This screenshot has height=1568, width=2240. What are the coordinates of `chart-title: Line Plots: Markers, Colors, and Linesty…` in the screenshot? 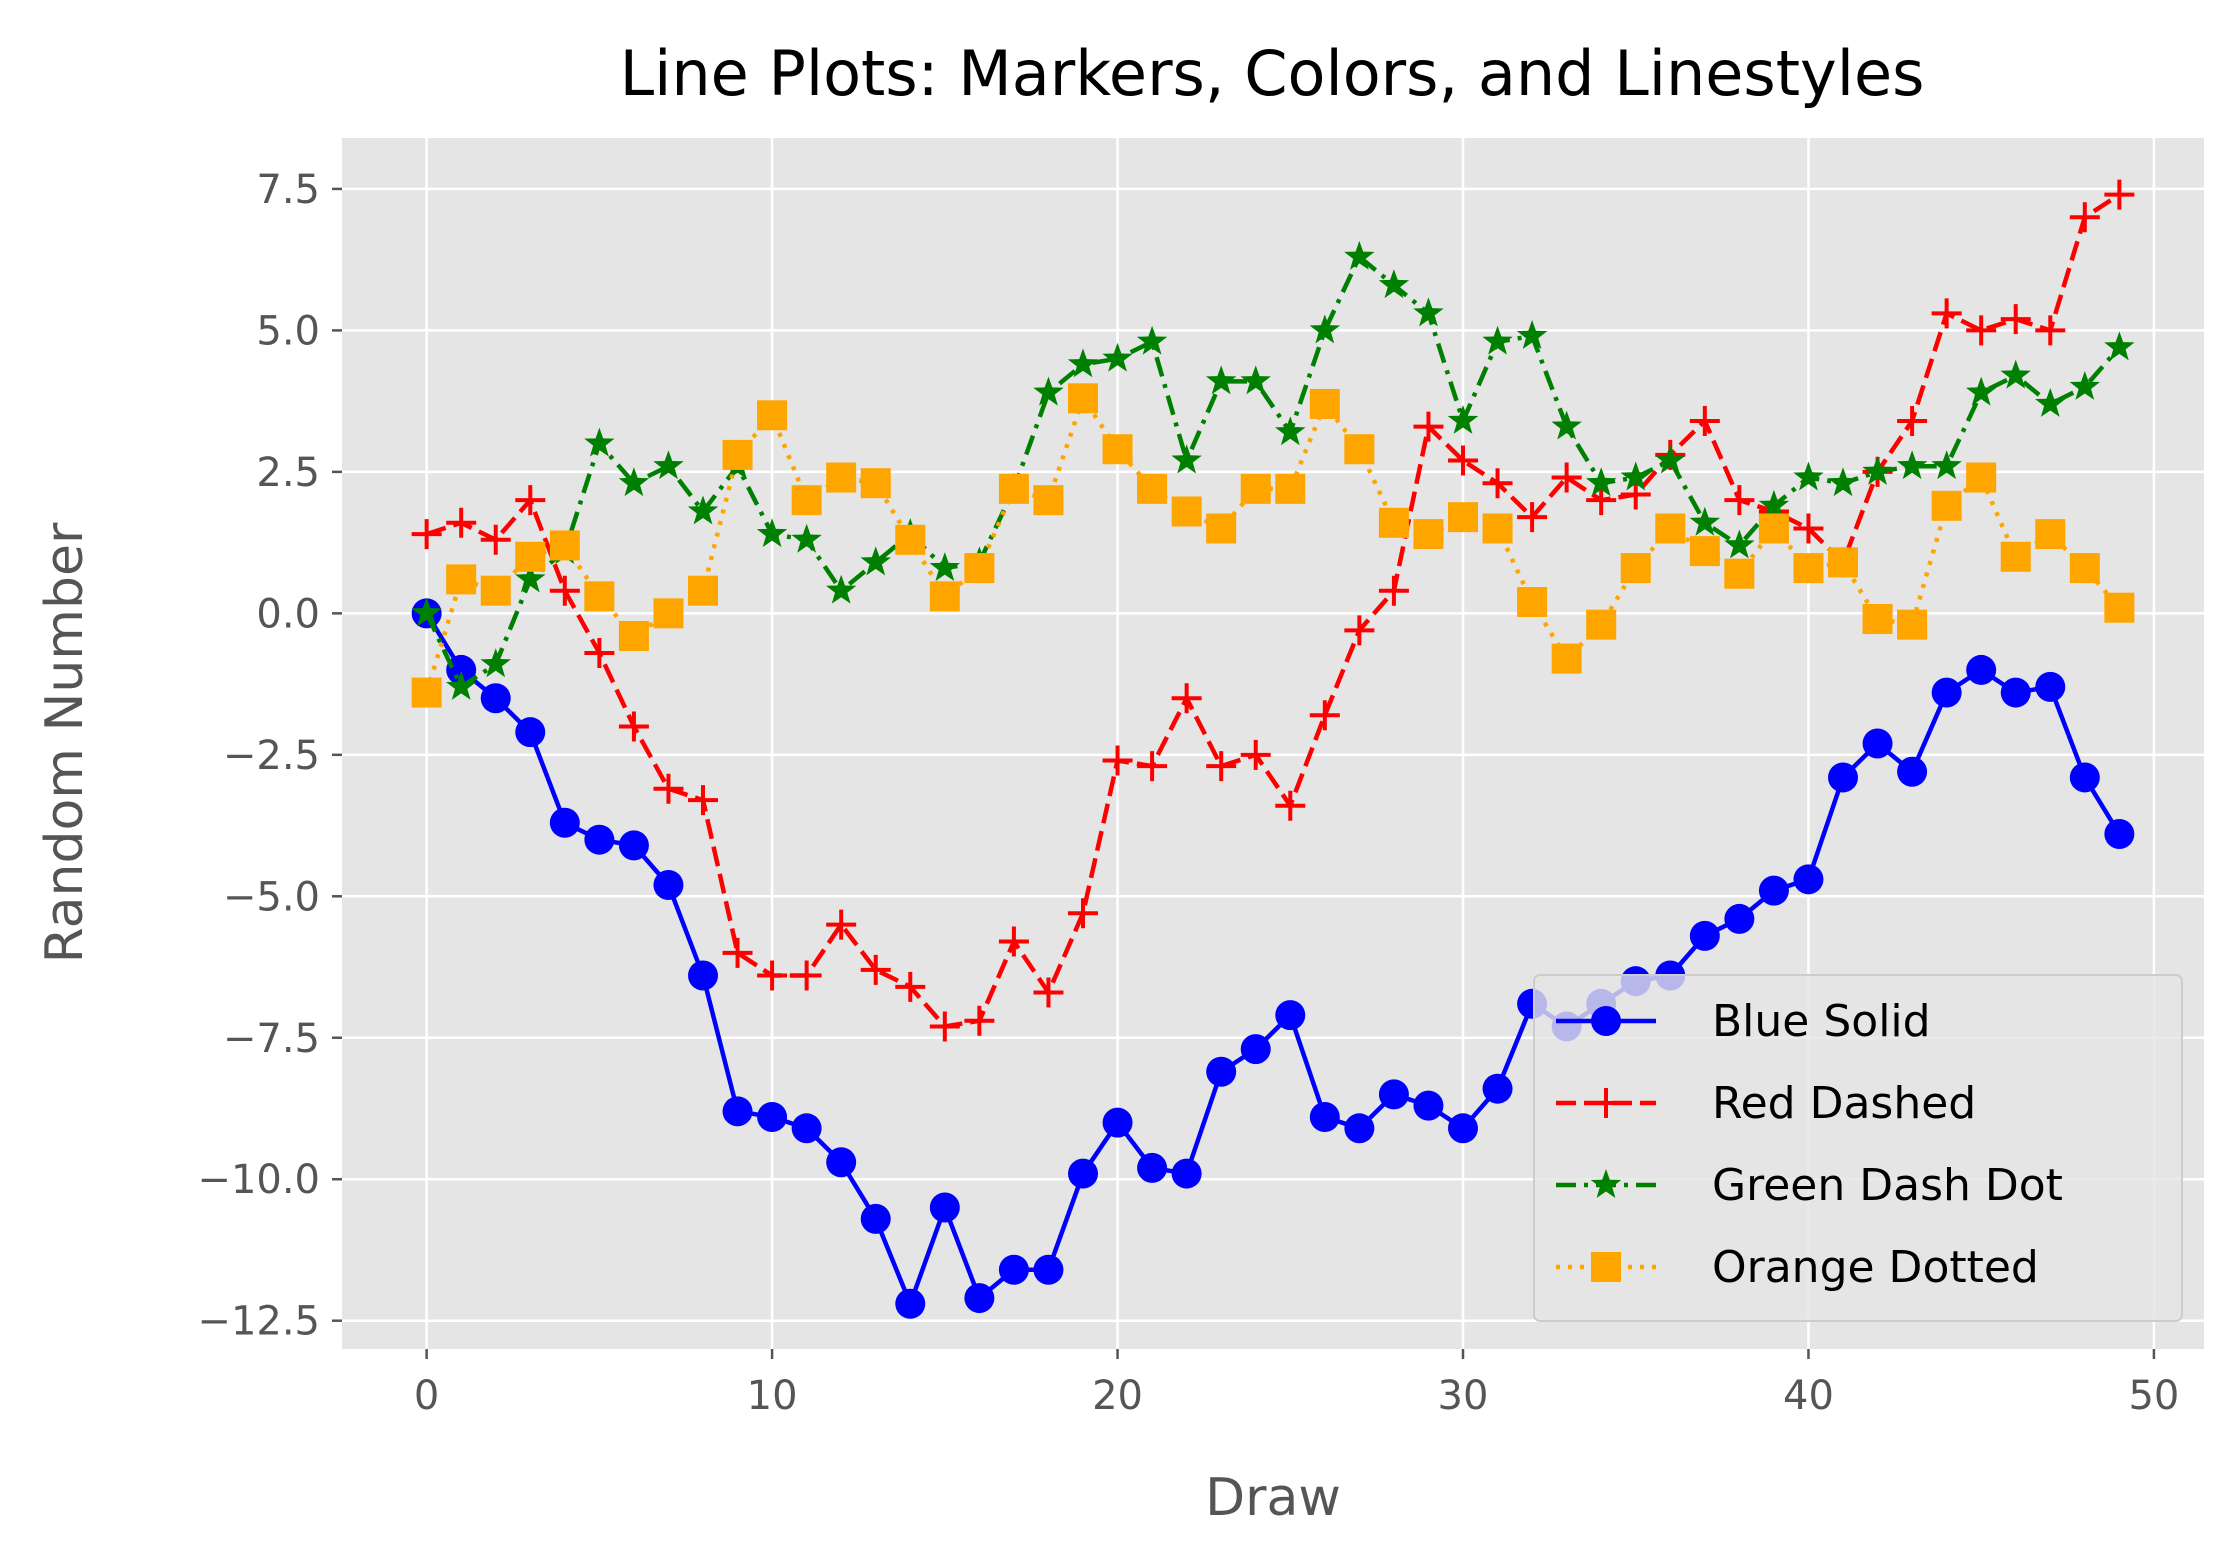 It's located at (1272, 73).